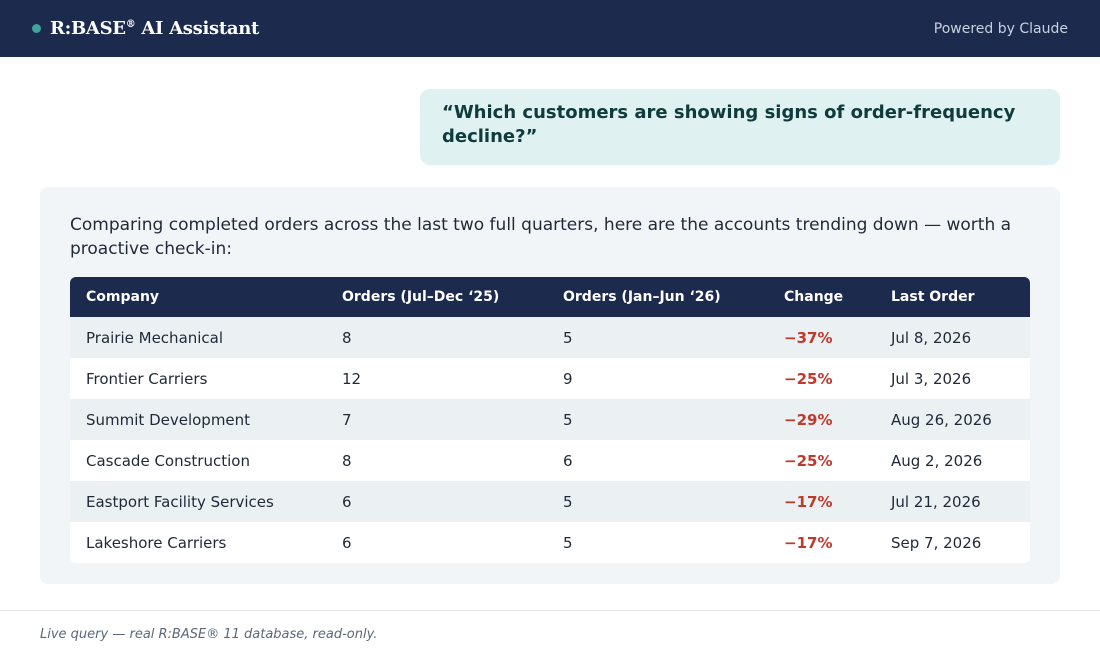 This screenshot has height=664, width=1100. I want to click on cell-last-order: Jul 8, 2026, so click(931, 337).